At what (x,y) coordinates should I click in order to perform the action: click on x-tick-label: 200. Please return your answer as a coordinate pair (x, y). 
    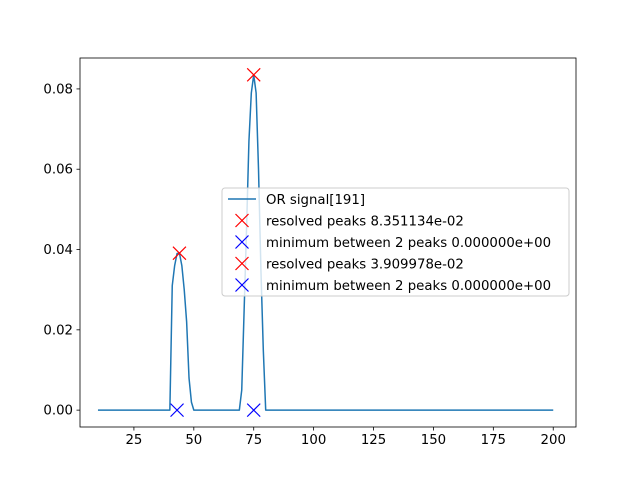
    Looking at the image, I should click on (553, 440).